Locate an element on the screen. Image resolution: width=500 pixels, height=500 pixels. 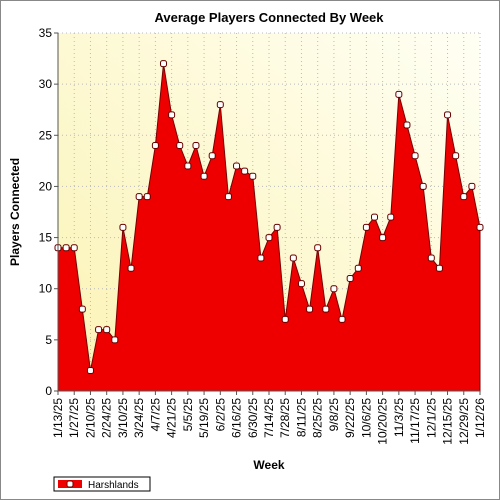
x-tick-label: 6/16/25 is located at coordinates (237, 418).